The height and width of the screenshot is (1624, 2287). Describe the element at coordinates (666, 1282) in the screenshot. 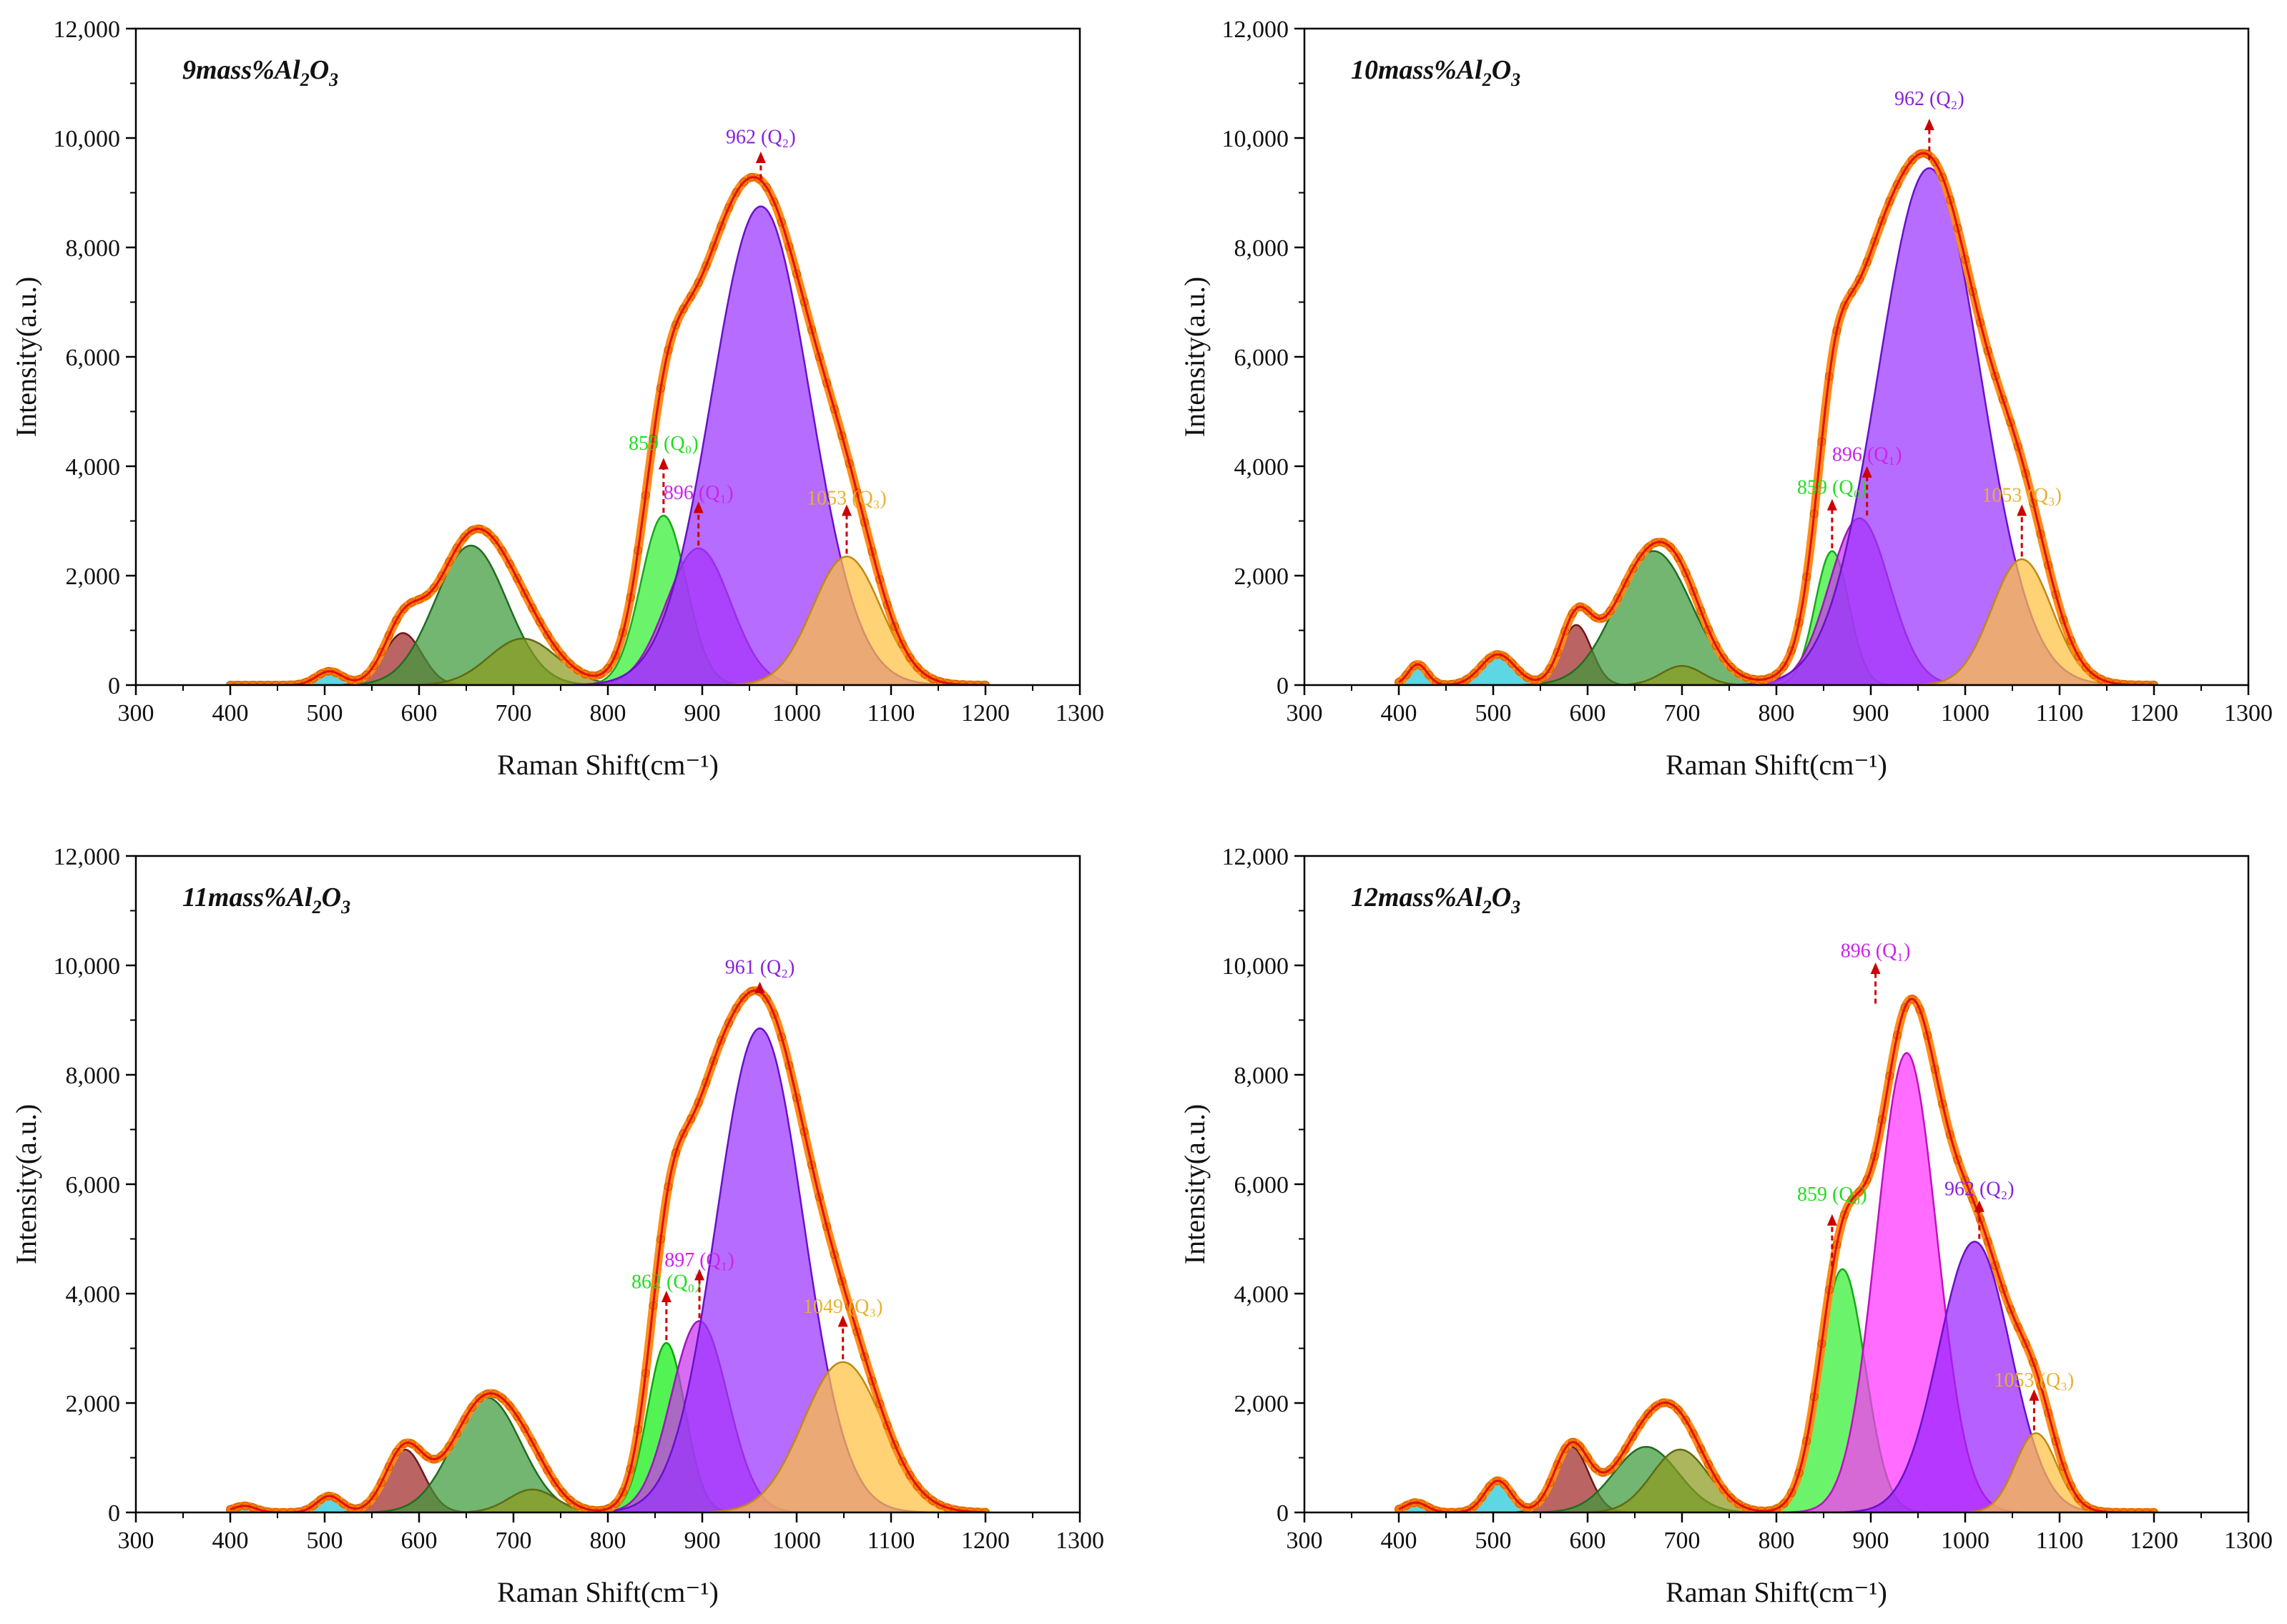

I see `annotation-label: 862 (Q₀)` at that location.